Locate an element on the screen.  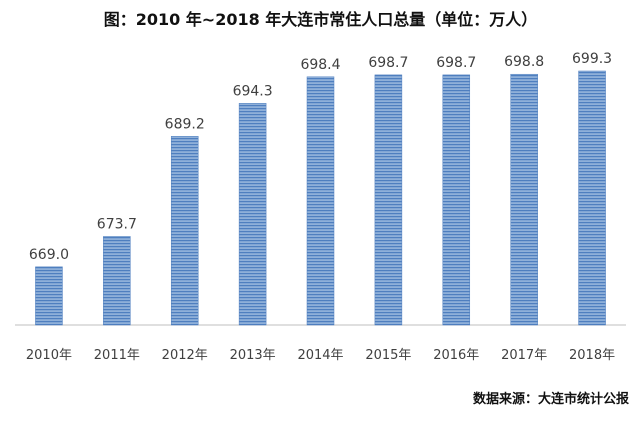
x-tick-label-2011年: 2011年 is located at coordinates (117, 355).